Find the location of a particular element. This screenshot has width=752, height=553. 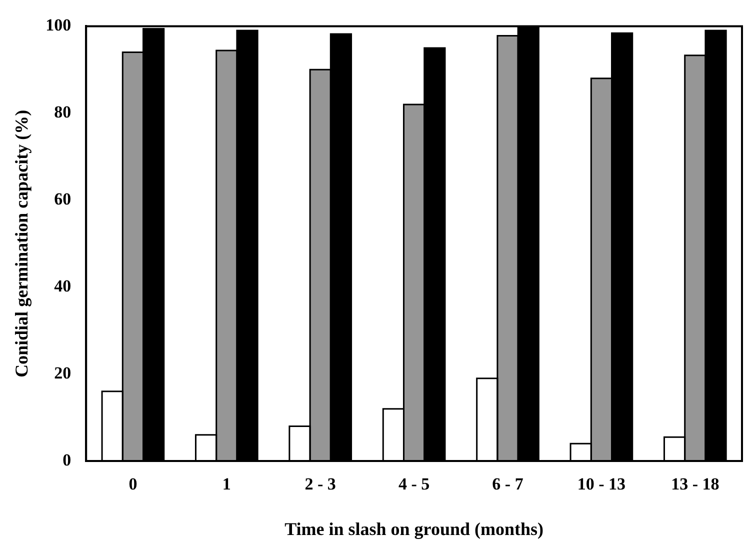

x-tick-label: 4 - 5 is located at coordinates (414, 484).